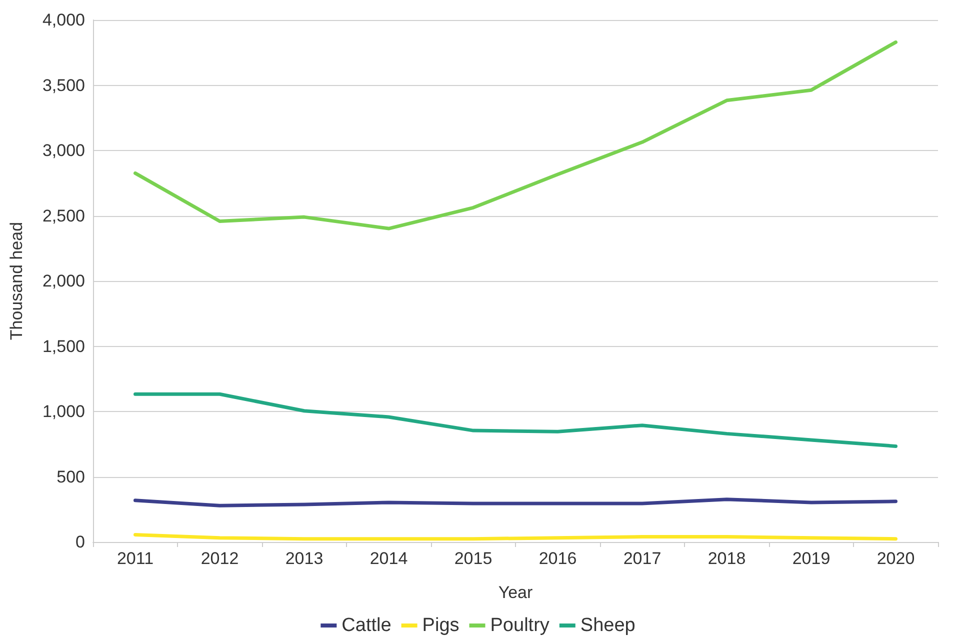 The image size is (956, 642). Describe the element at coordinates (811, 558) in the screenshot. I see `x-tick-label: 2019` at that location.